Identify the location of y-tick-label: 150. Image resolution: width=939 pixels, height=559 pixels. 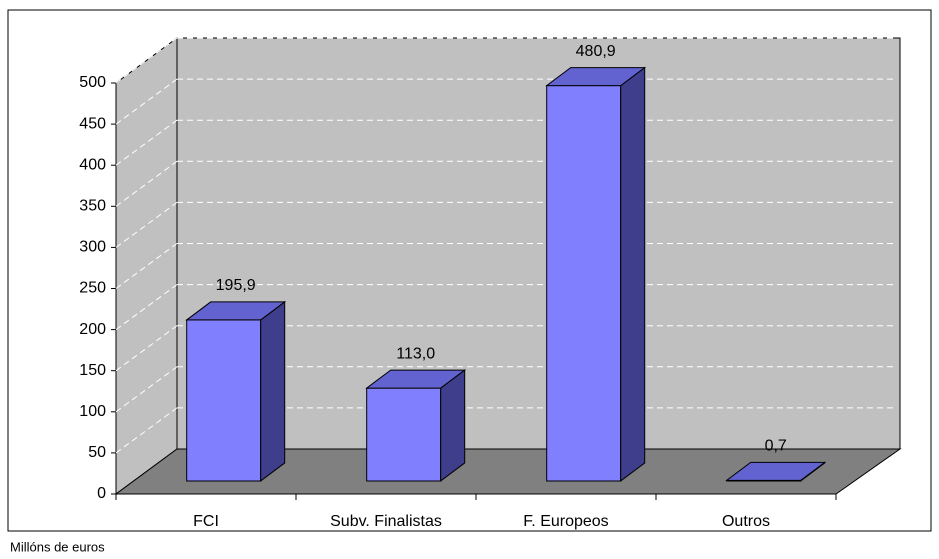
(92, 370).